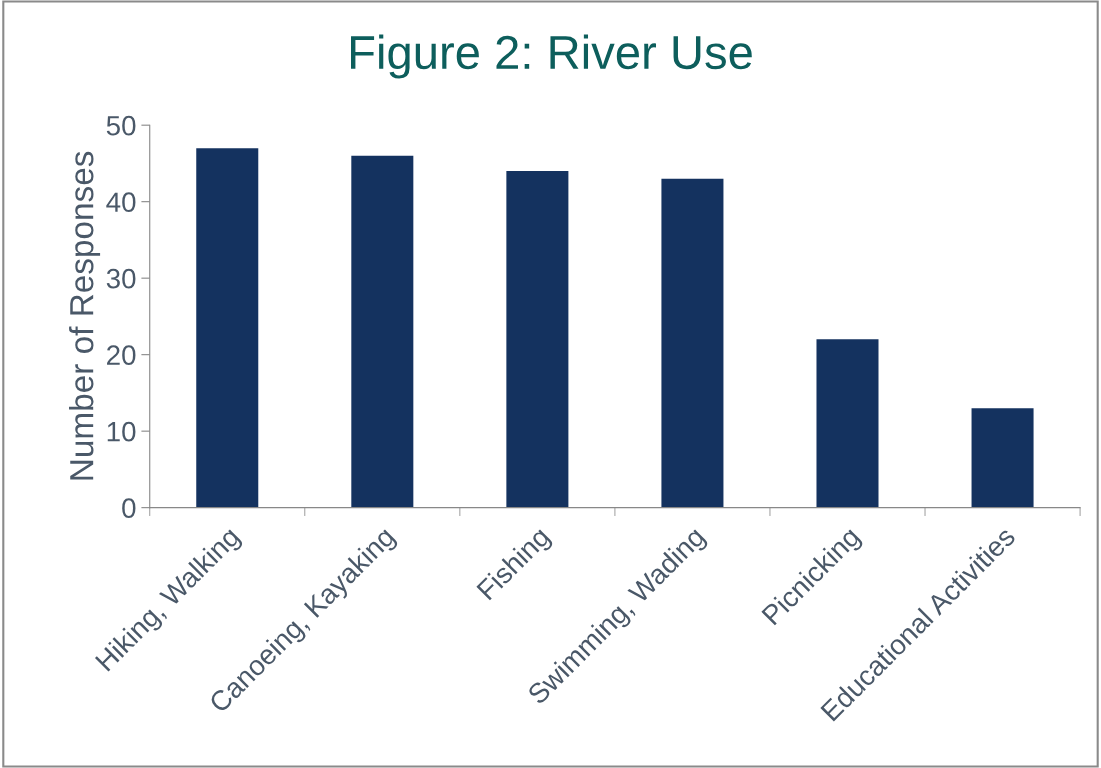 The width and height of the screenshot is (1101, 768). I want to click on y-tick-label: 30, so click(121, 278).